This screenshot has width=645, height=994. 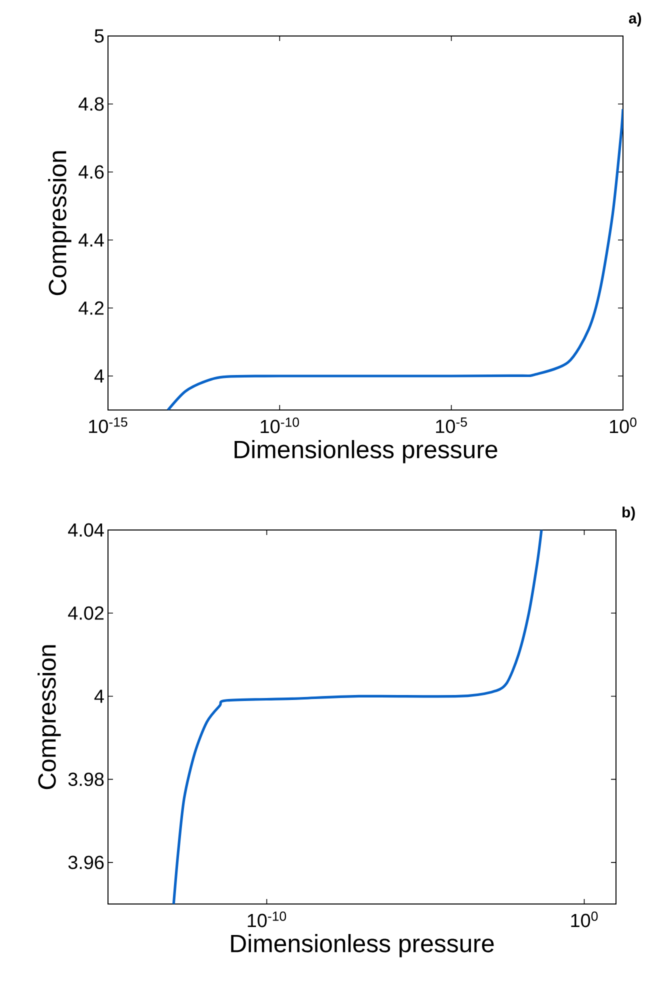 I want to click on y-tick-label: 3.98, so click(x=86, y=779).